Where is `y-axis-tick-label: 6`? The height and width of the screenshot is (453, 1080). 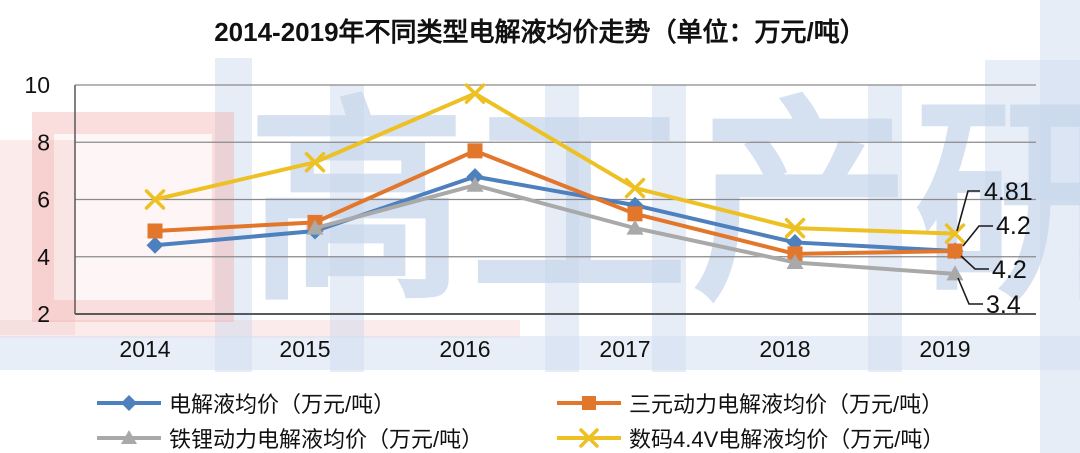 y-axis-tick-label: 6 is located at coordinates (43, 200).